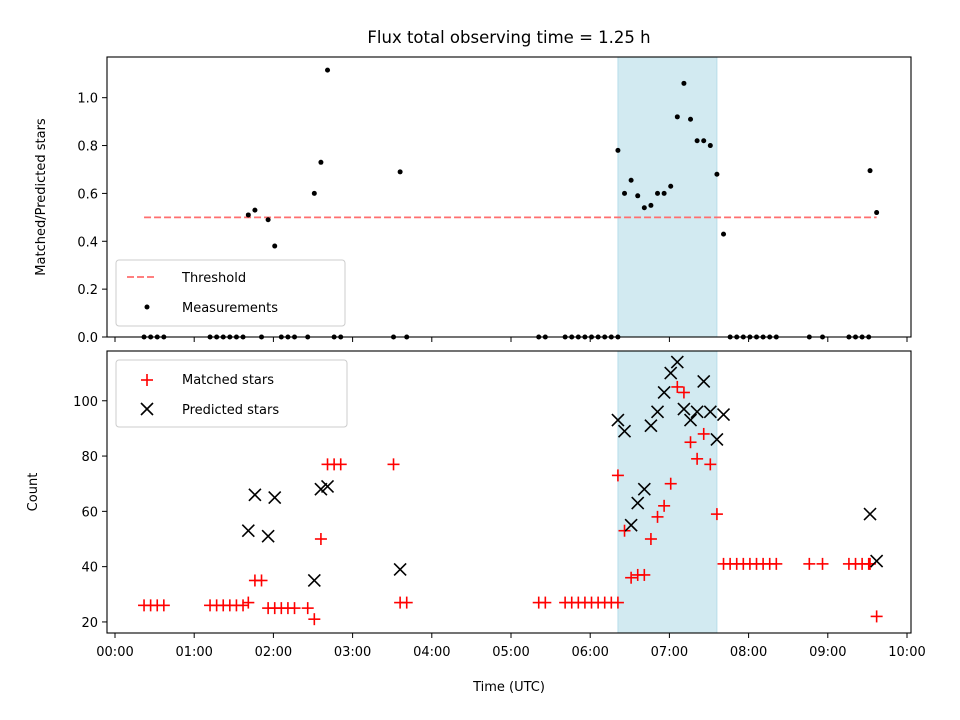 This screenshot has width=960, height=720. I want to click on legend-measurements-label: Measurements, so click(230, 308).